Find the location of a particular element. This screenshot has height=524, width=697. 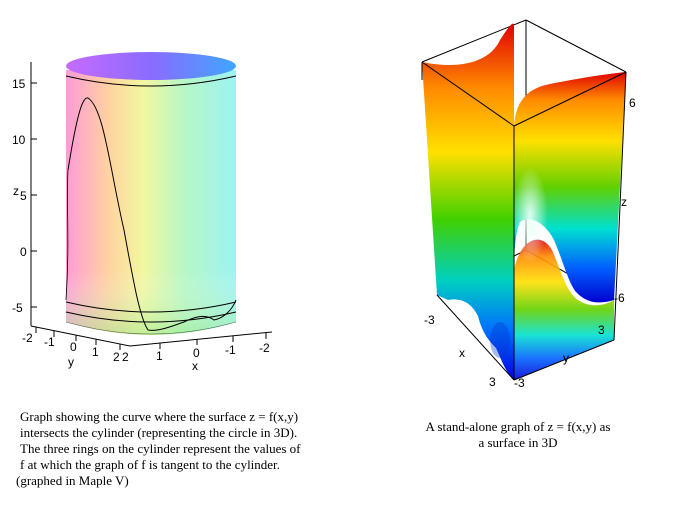

cylinder-top is located at coordinates (151, 66).